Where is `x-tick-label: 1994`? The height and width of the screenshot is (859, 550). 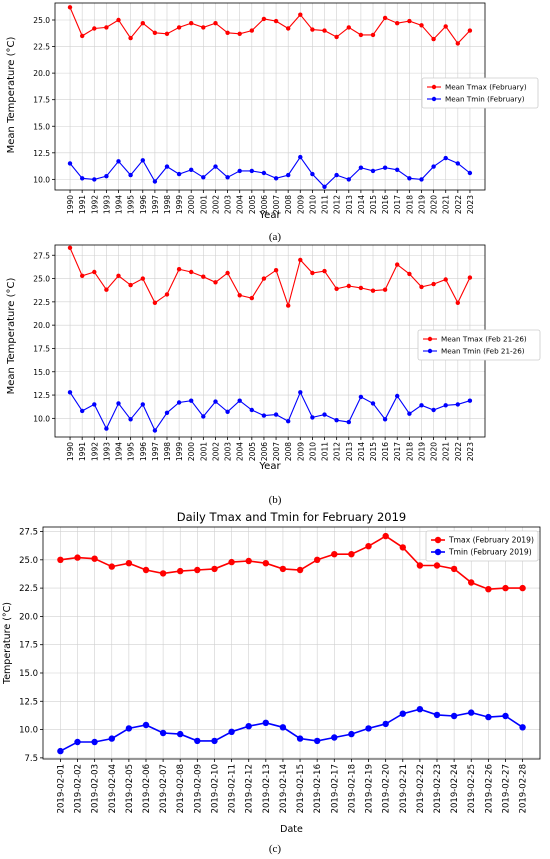
x-tick-label: 1994 is located at coordinates (119, 451).